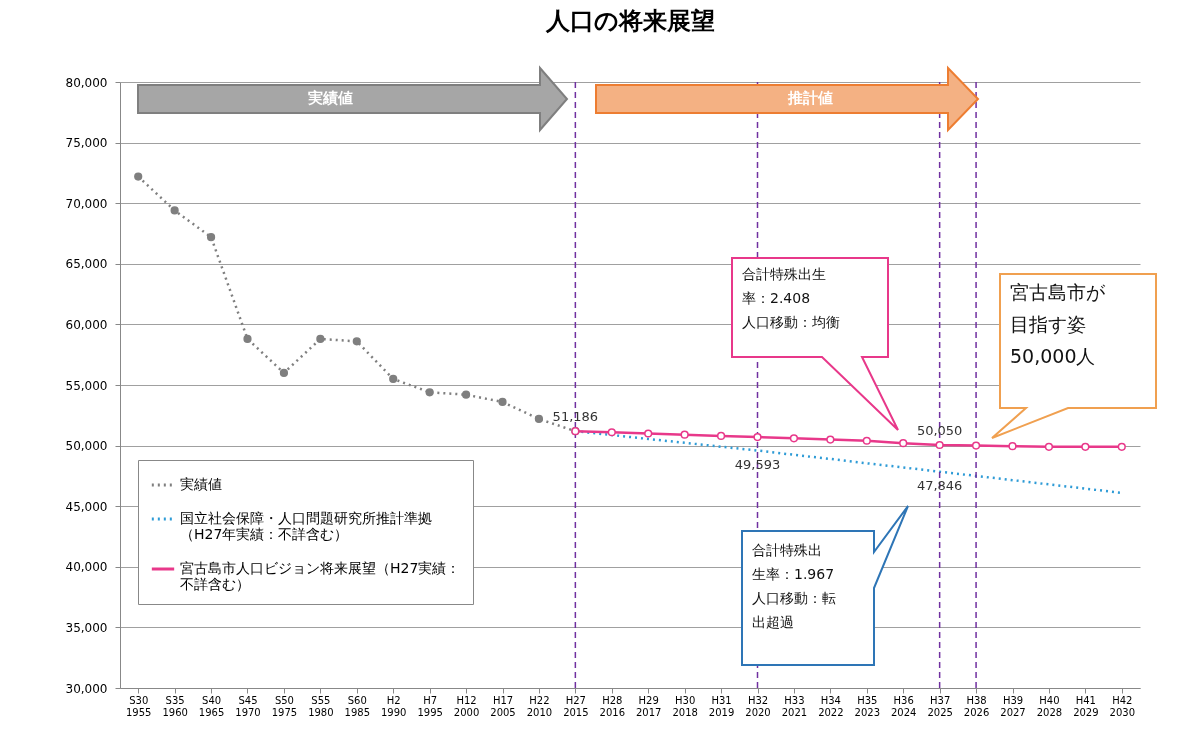  Describe the element at coordinates (86, 324) in the screenshot. I see `y-tick-label: 60,000` at that location.